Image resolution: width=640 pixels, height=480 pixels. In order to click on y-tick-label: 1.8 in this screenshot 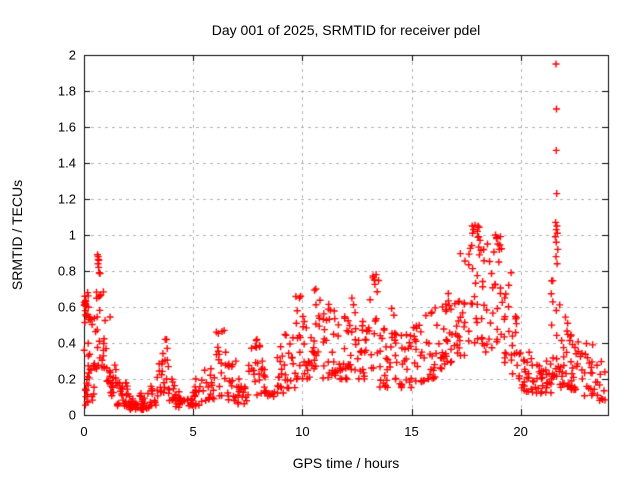, I will do `click(66, 91)`.